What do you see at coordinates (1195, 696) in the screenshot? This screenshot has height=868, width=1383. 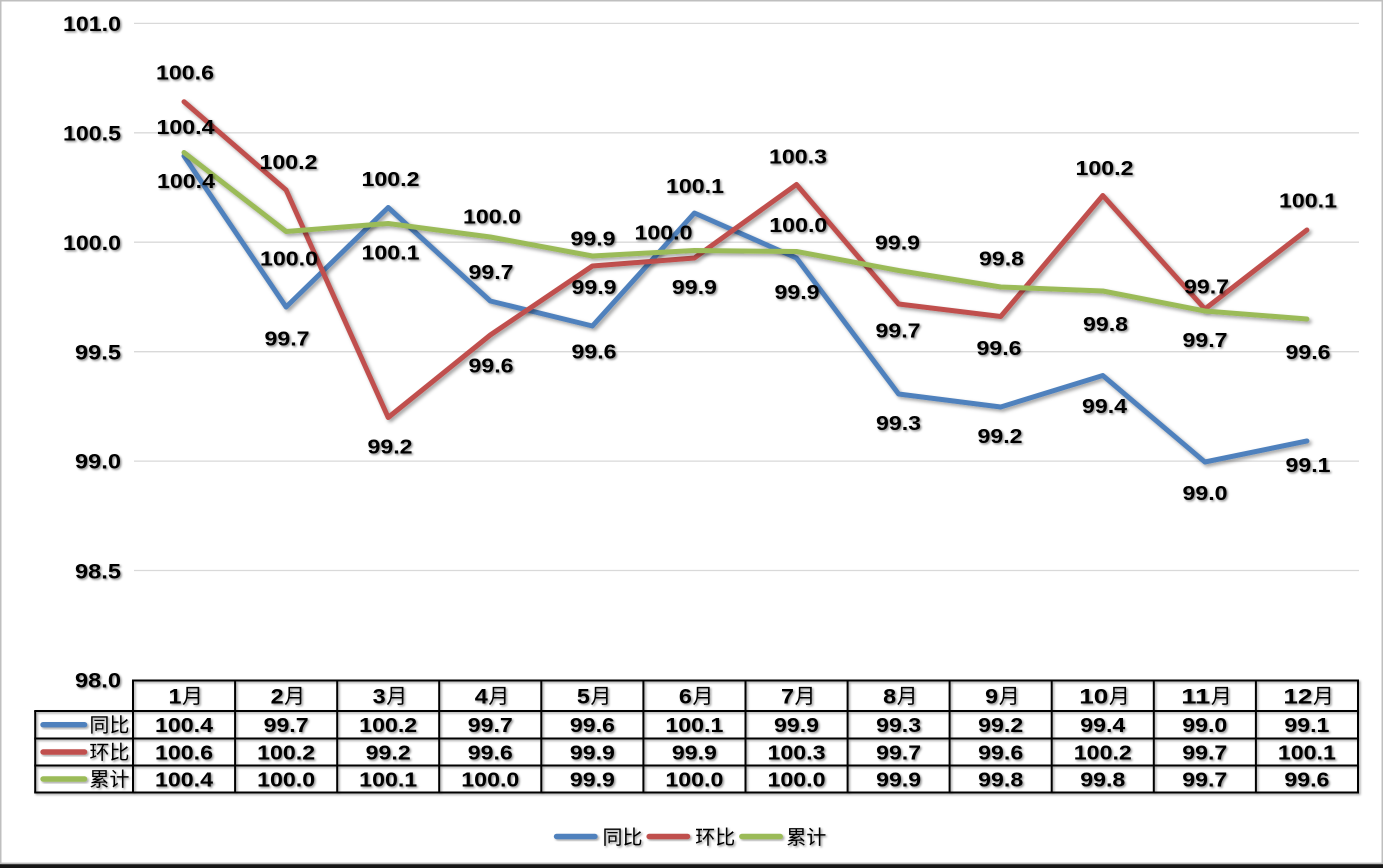 I see `svg-text: 11` at bounding box center [1195, 696].